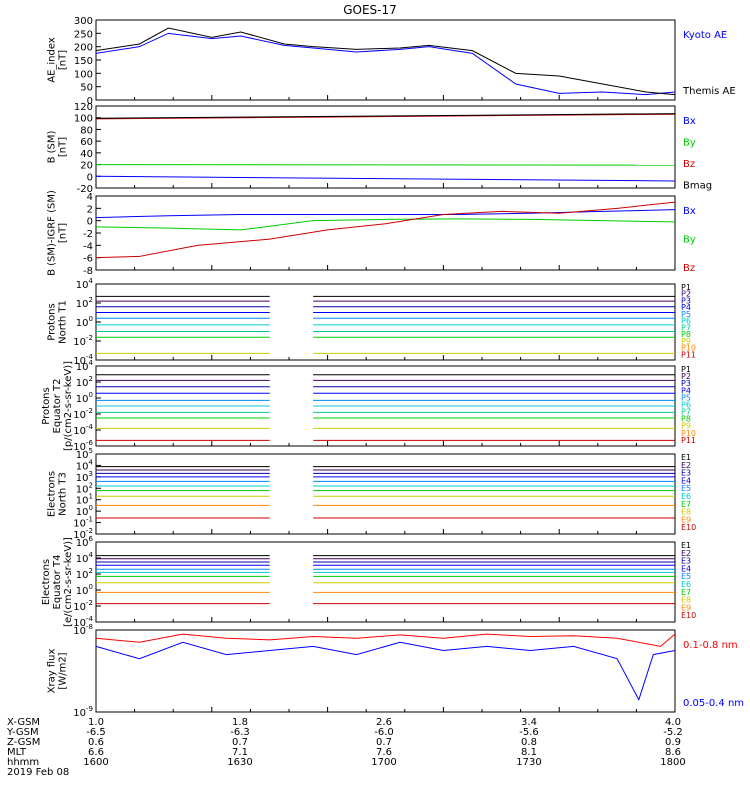 Image resolution: width=750 pixels, height=800 pixels. I want to click on y-tick-label: 106, so click(85, 542).